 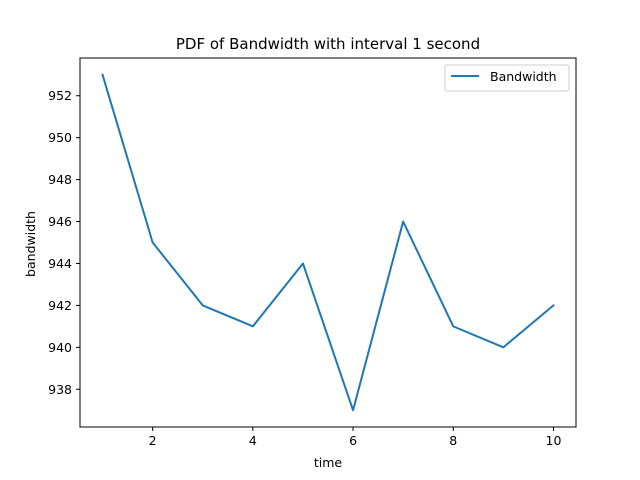 I want to click on y-tick-label: 940, so click(x=60, y=347).